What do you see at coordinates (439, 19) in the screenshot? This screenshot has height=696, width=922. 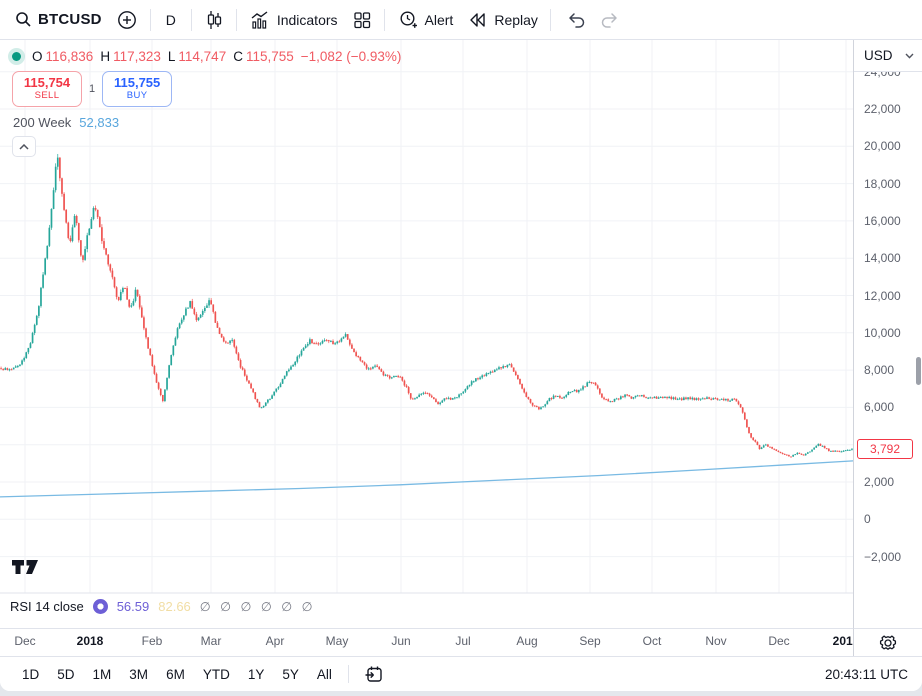 I see `alert-label: Alert` at bounding box center [439, 19].